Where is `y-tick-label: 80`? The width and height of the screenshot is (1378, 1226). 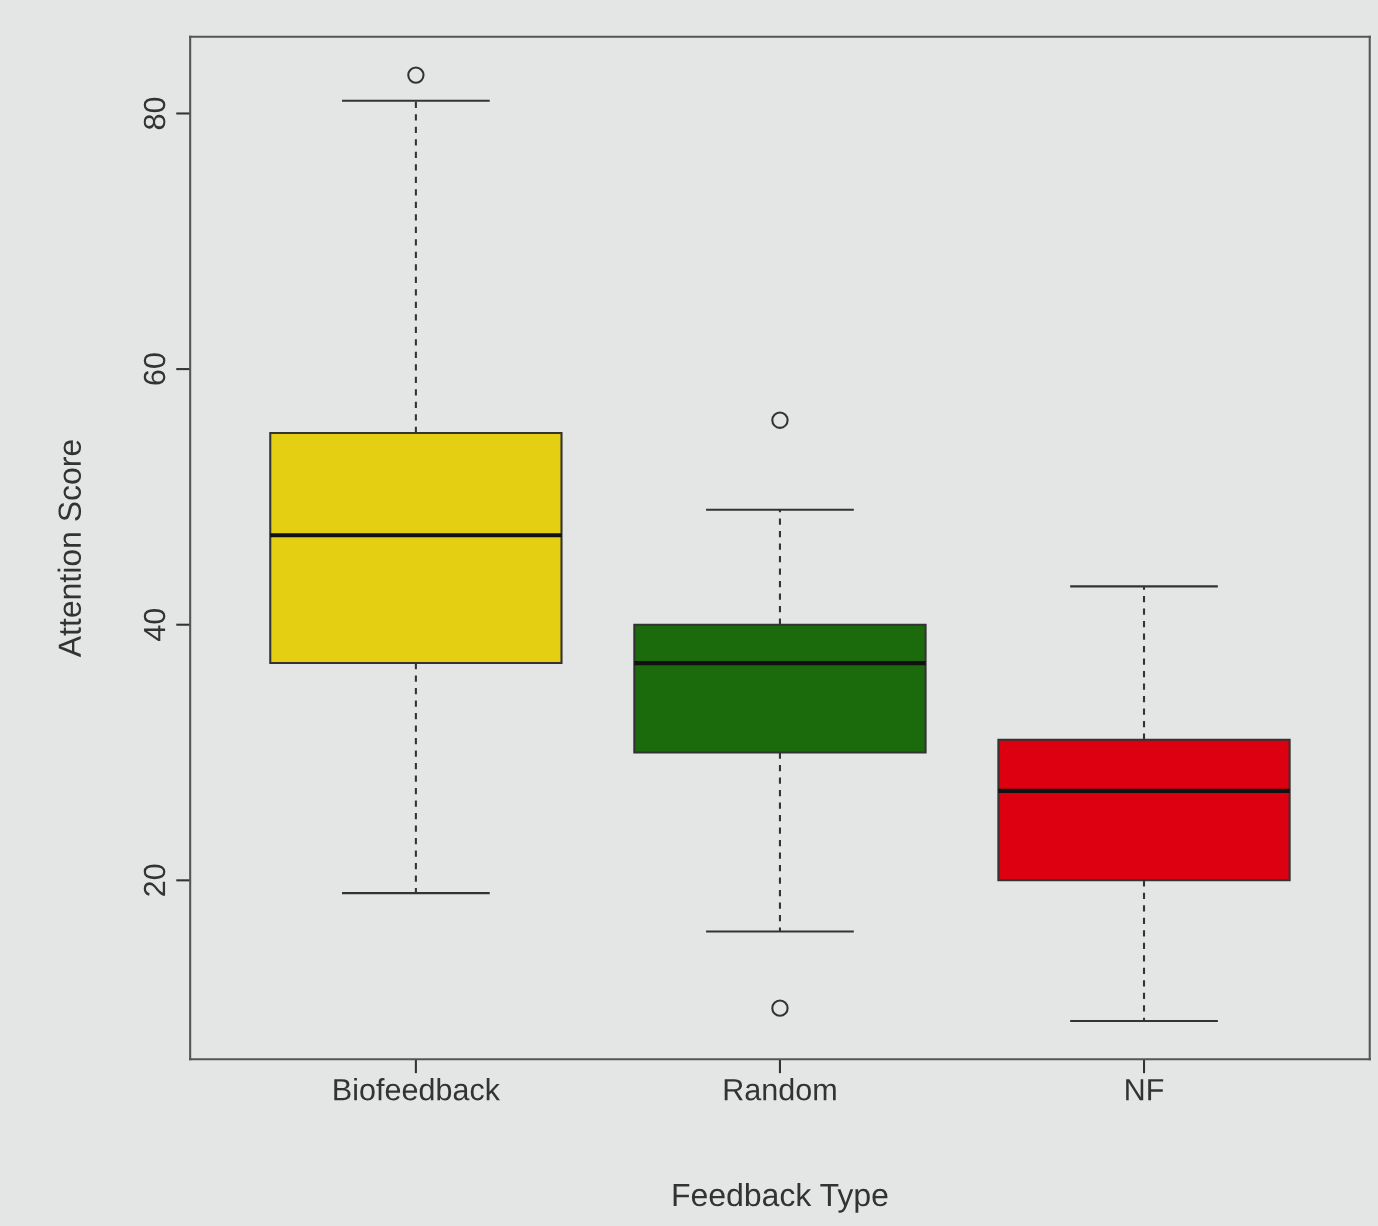
y-tick-label: 80 is located at coordinates (154, 113).